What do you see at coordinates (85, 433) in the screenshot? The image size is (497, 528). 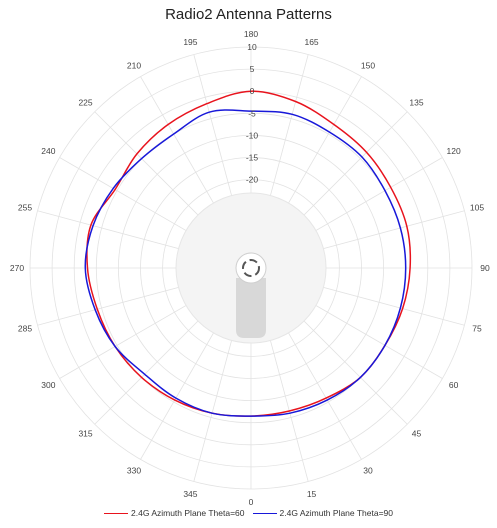 I see `angle-tick-label: 315` at bounding box center [85, 433].